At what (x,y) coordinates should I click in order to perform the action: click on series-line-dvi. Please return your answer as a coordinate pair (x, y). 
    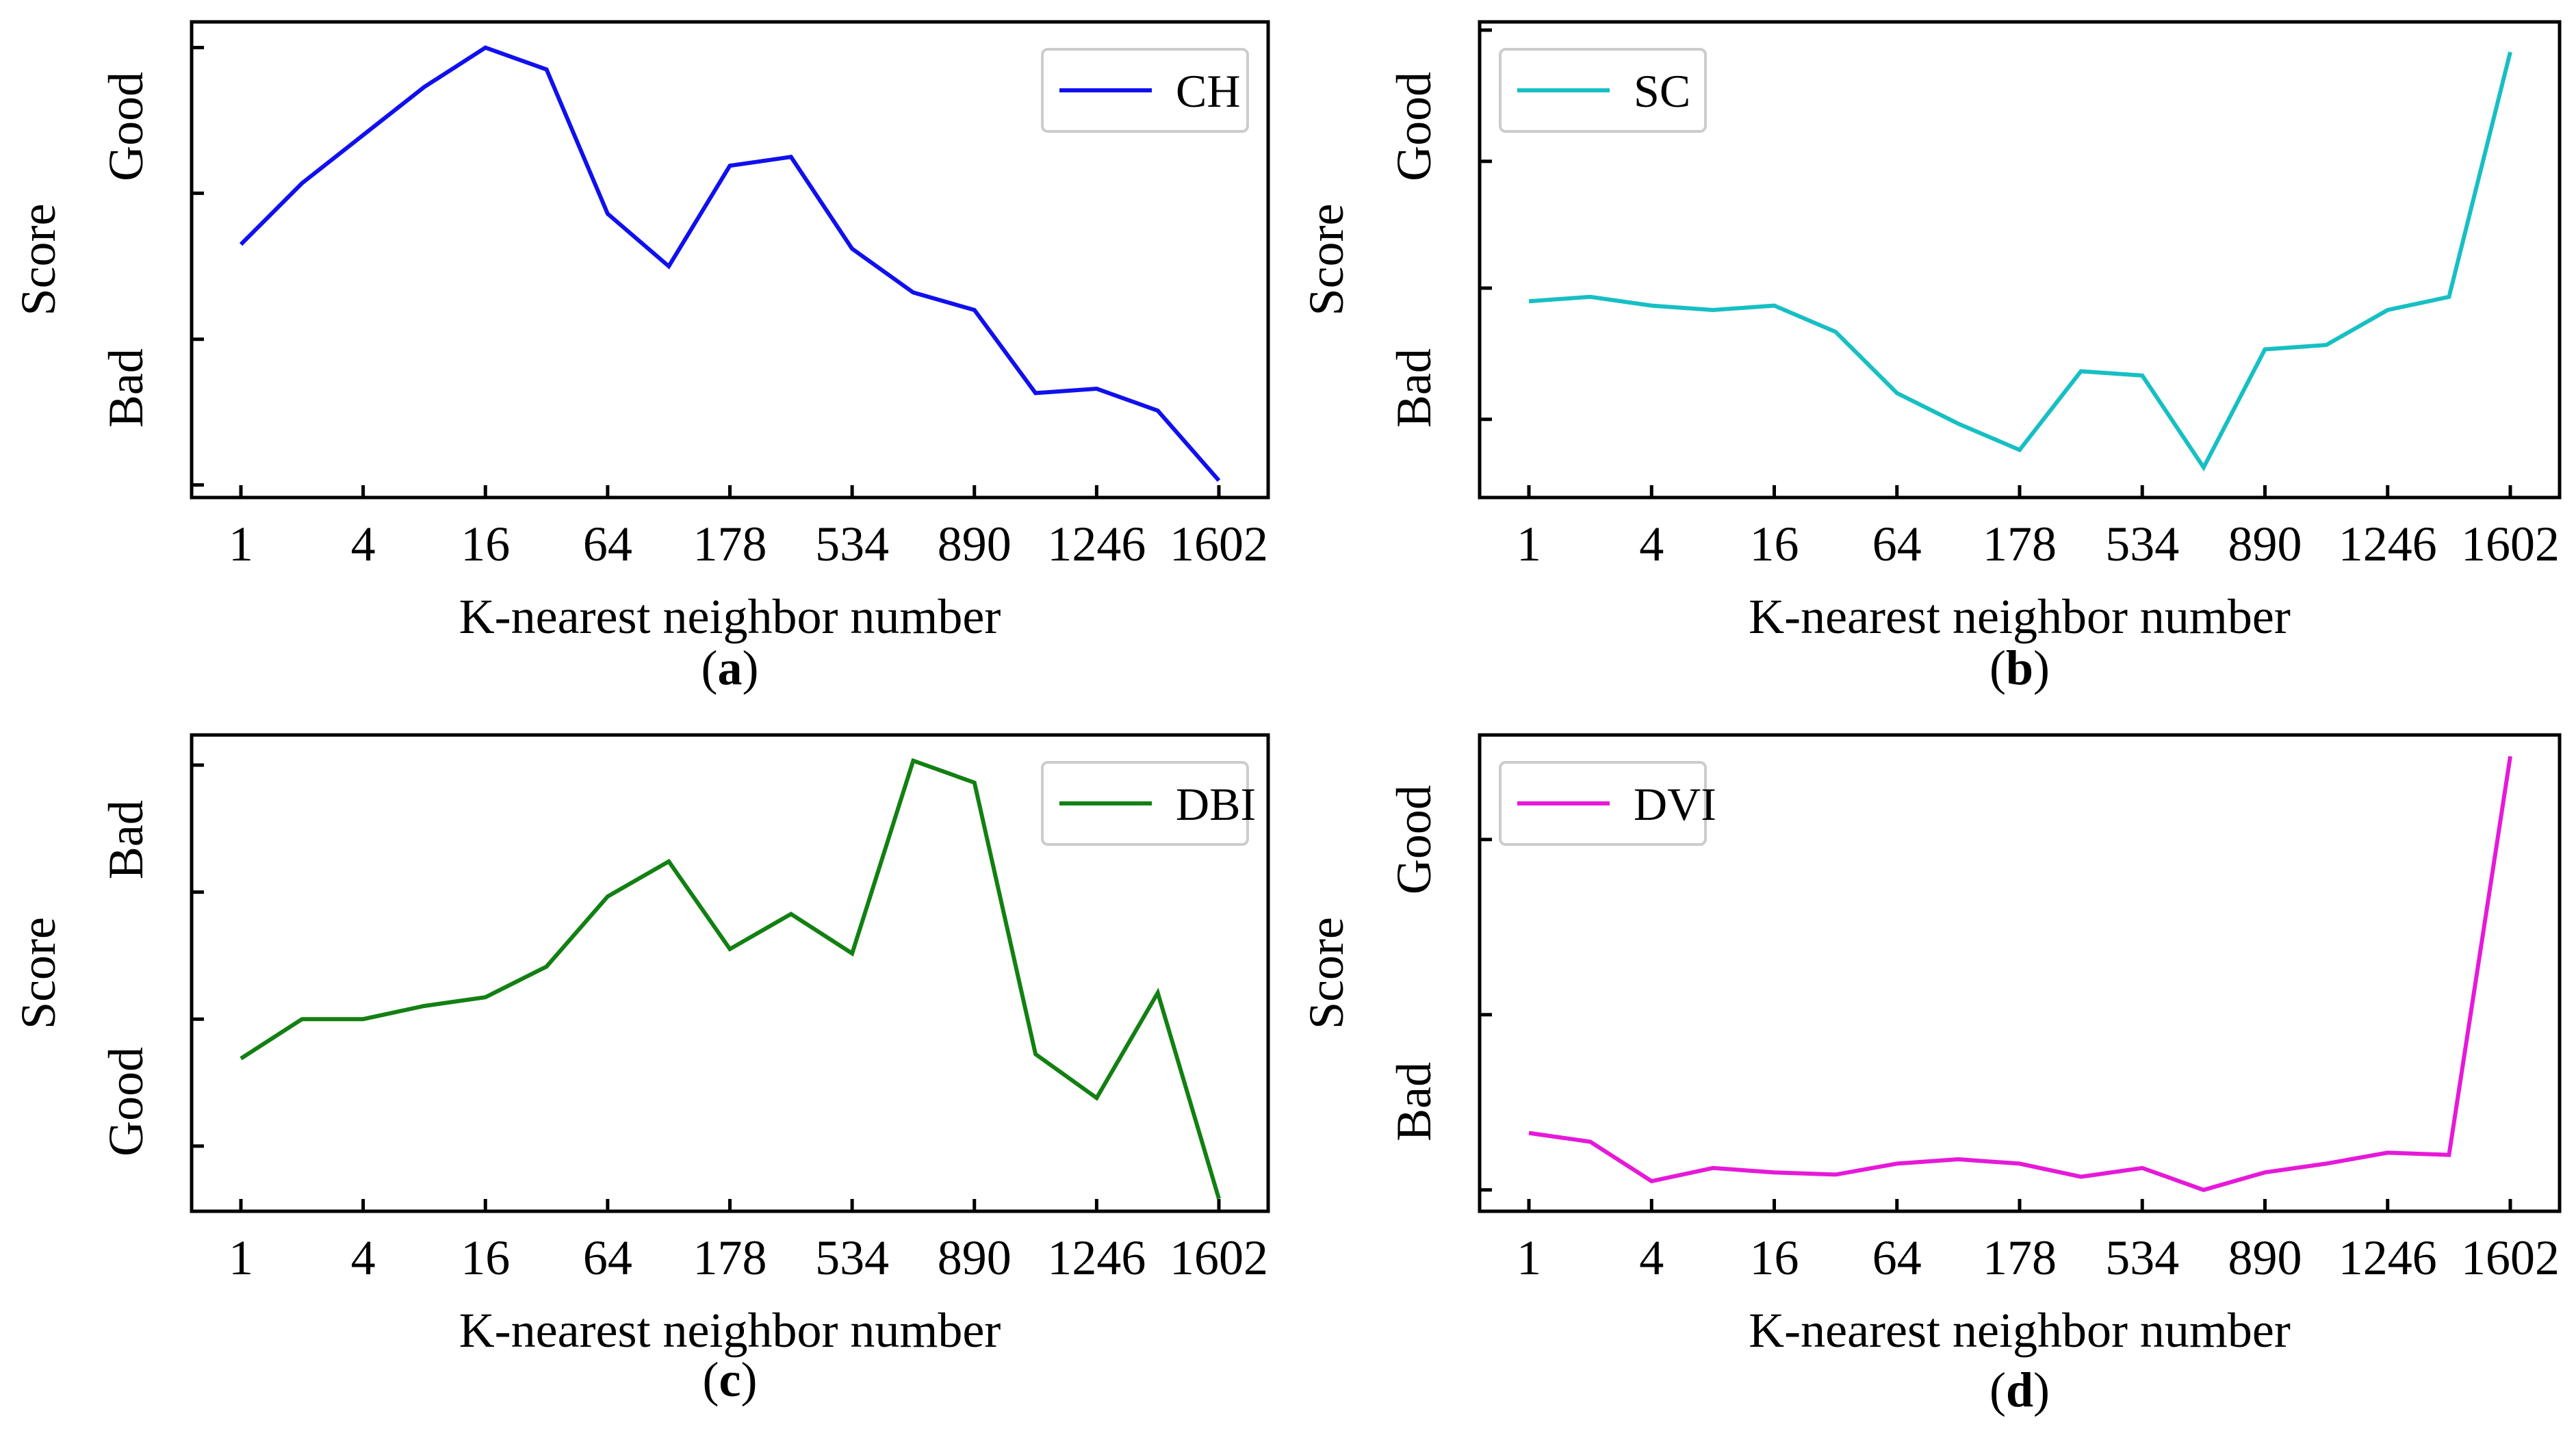
    Looking at the image, I should click on (2020, 974).